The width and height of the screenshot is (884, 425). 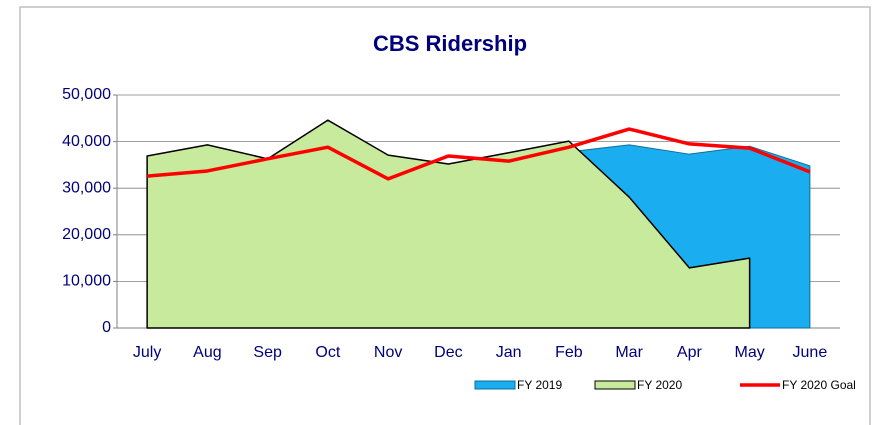 I want to click on y-tick-label: 0, so click(x=106, y=327).